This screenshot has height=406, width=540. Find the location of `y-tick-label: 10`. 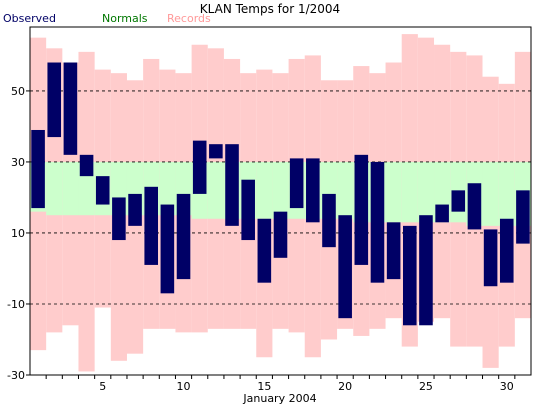

y-tick-label: 10 is located at coordinates (18, 233).